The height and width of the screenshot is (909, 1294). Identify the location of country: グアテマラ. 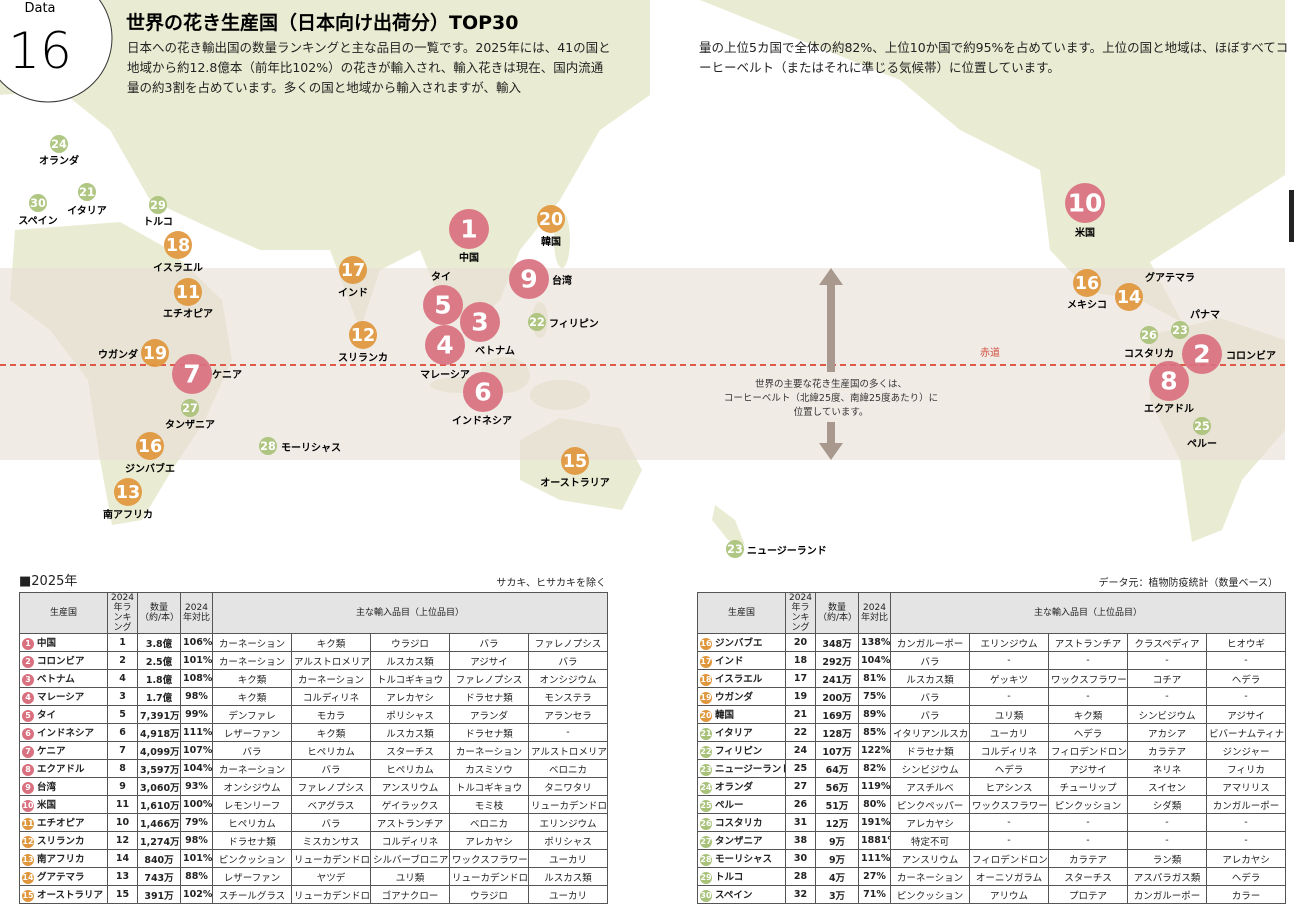
(61, 877).